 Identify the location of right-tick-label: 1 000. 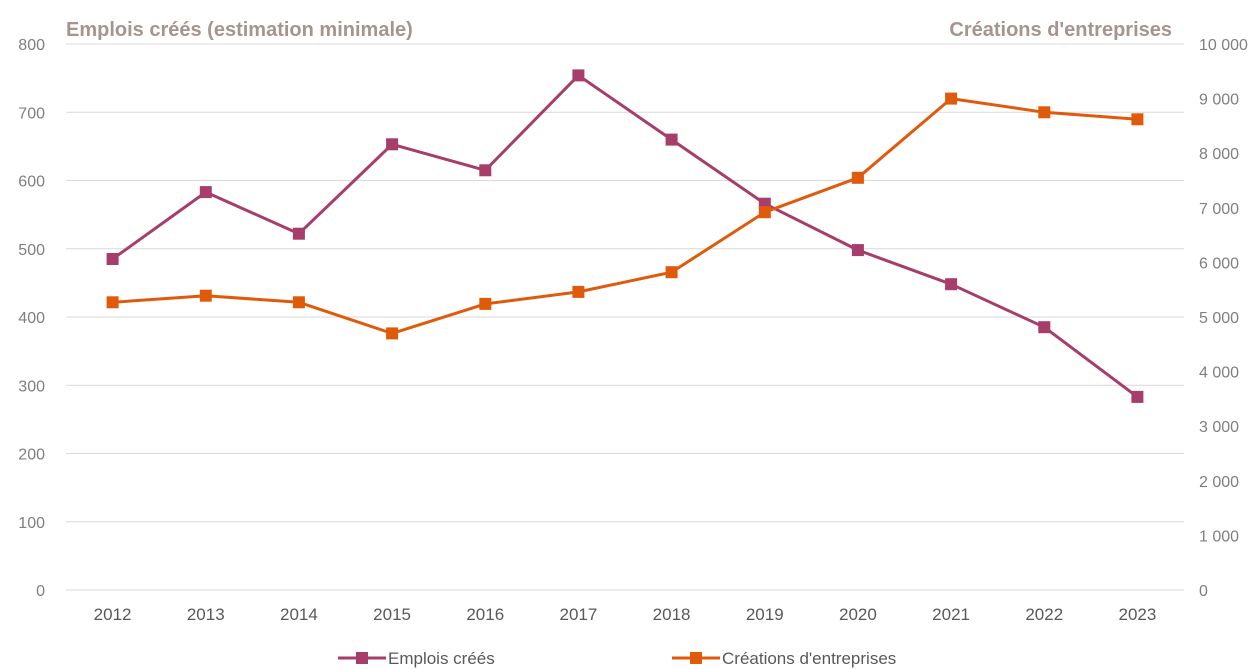
(1219, 536).